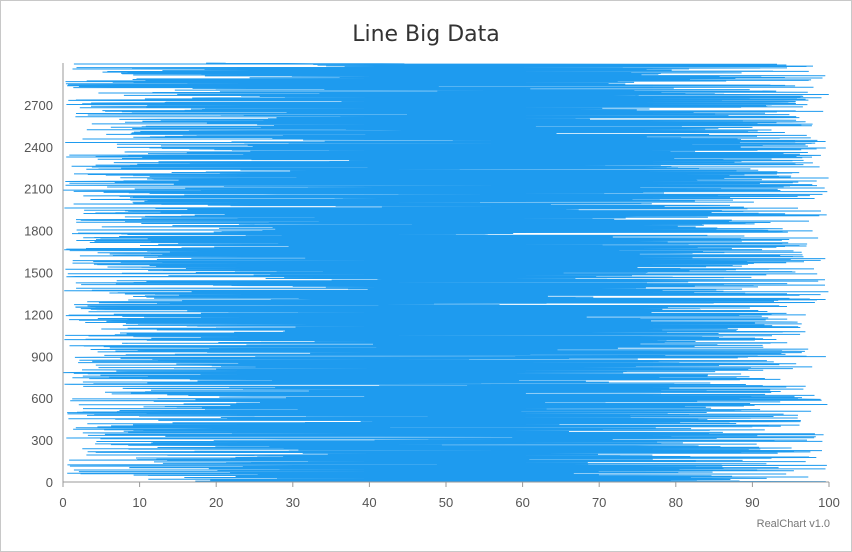 The width and height of the screenshot is (852, 552). I want to click on y-tick-label: 0, so click(49, 482).